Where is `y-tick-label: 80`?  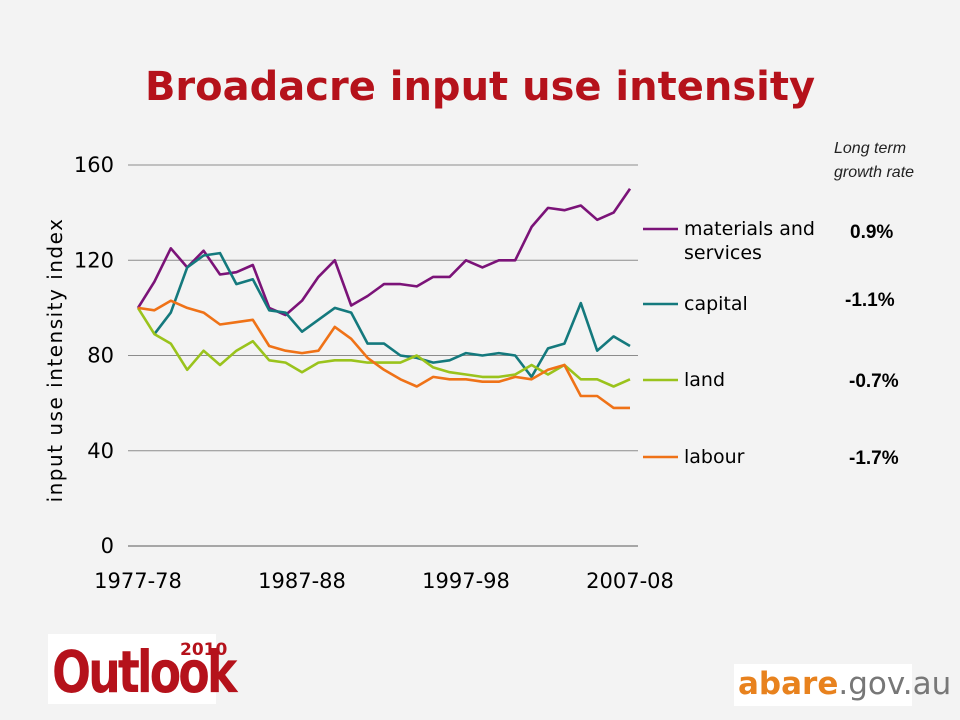 y-tick-label: 80 is located at coordinates (100, 356).